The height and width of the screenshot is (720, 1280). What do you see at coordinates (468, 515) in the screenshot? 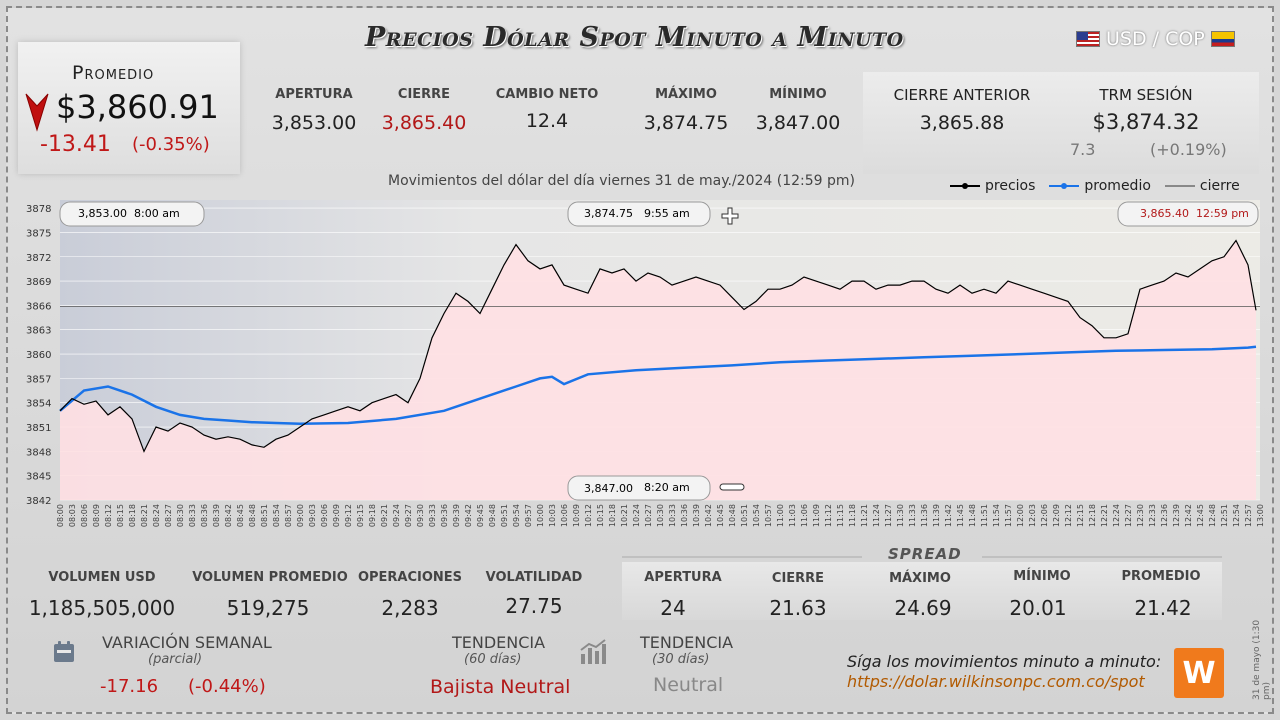
I see `x-tick-label: 09:42` at bounding box center [468, 515].